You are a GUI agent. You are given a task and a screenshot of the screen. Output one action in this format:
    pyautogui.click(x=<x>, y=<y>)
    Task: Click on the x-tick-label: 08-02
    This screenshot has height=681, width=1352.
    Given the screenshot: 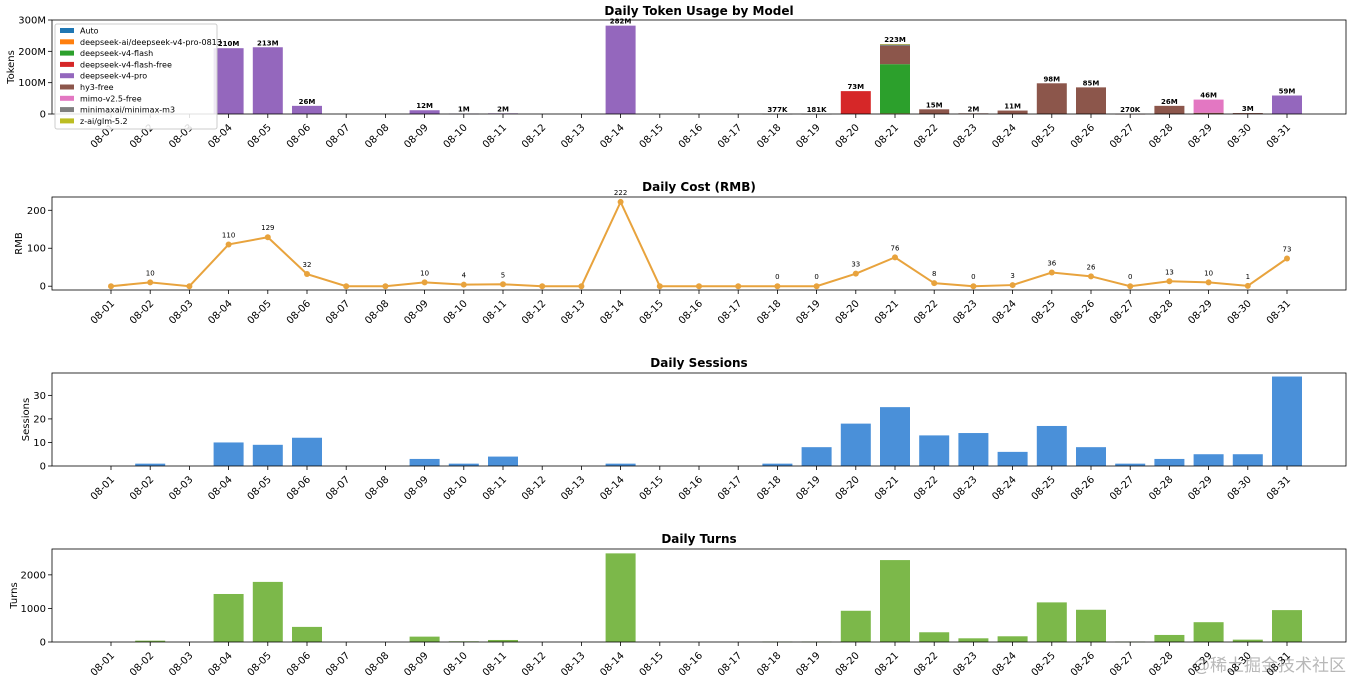 What is the action you would take?
    pyautogui.click(x=142, y=664)
    